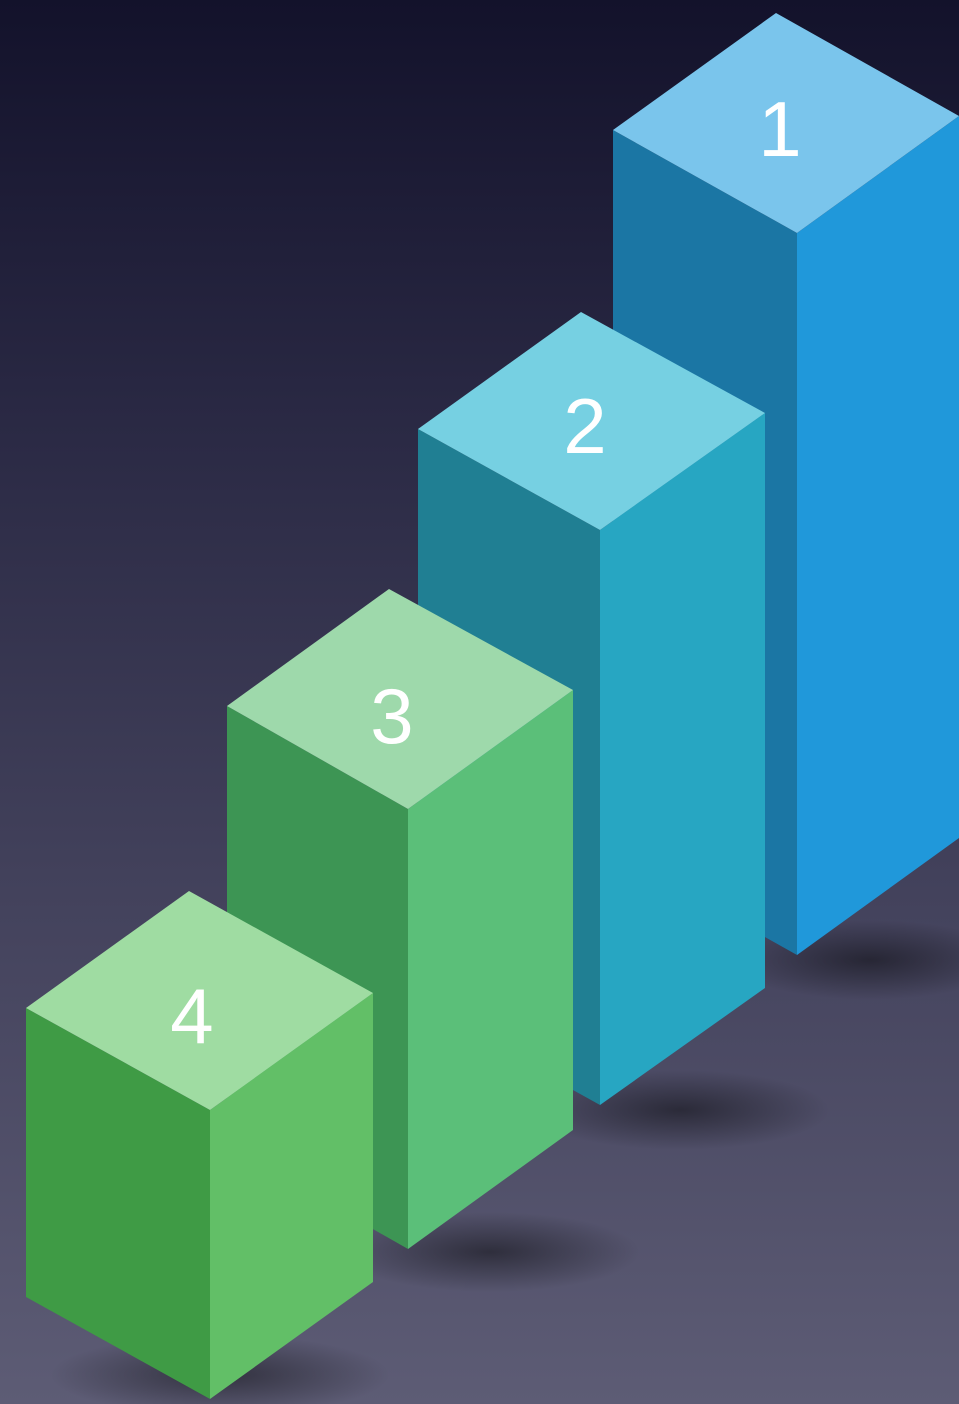 The height and width of the screenshot is (1404, 959). I want to click on bar-label-1: 1, so click(779, 129).